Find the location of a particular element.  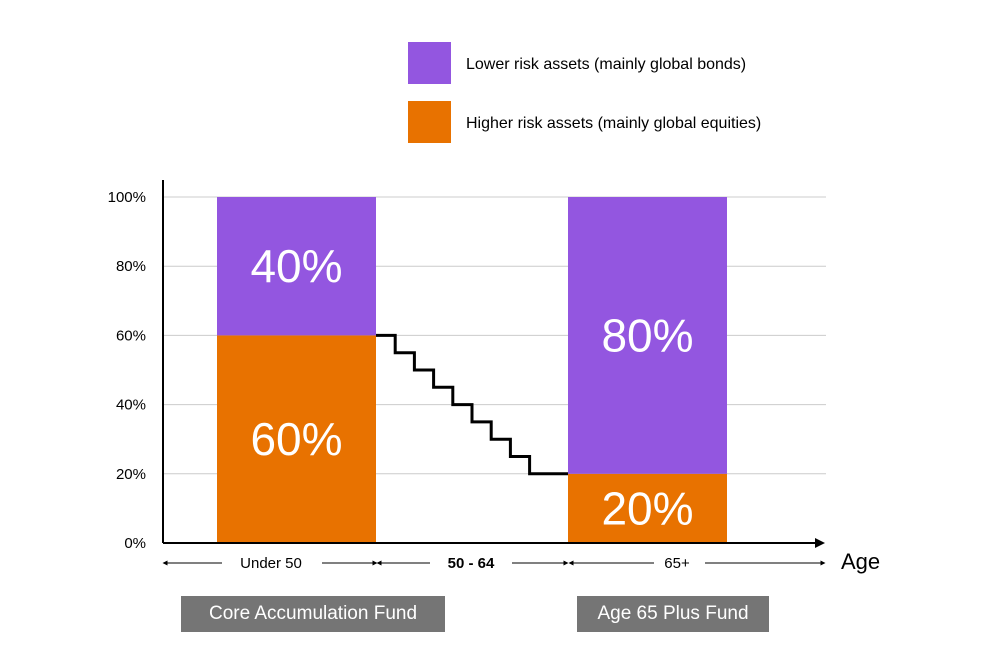

glide-path-staircase is located at coordinates (472, 404).